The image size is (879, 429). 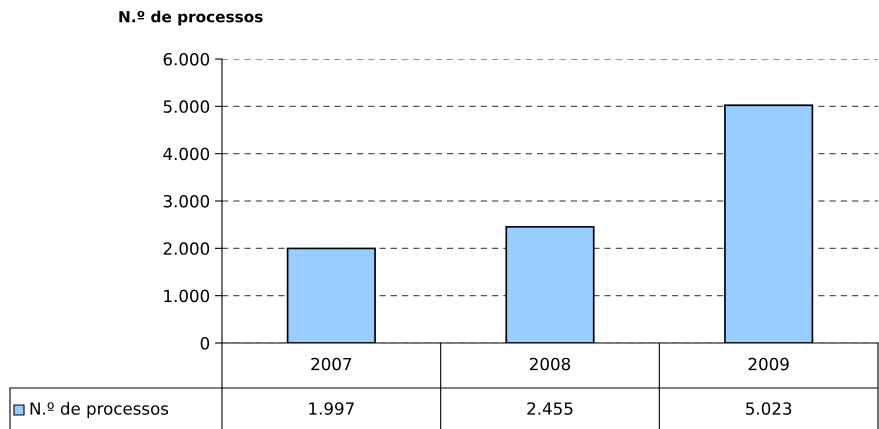 What do you see at coordinates (550, 364) in the screenshot?
I see `x-tick-label: 2008` at bounding box center [550, 364].